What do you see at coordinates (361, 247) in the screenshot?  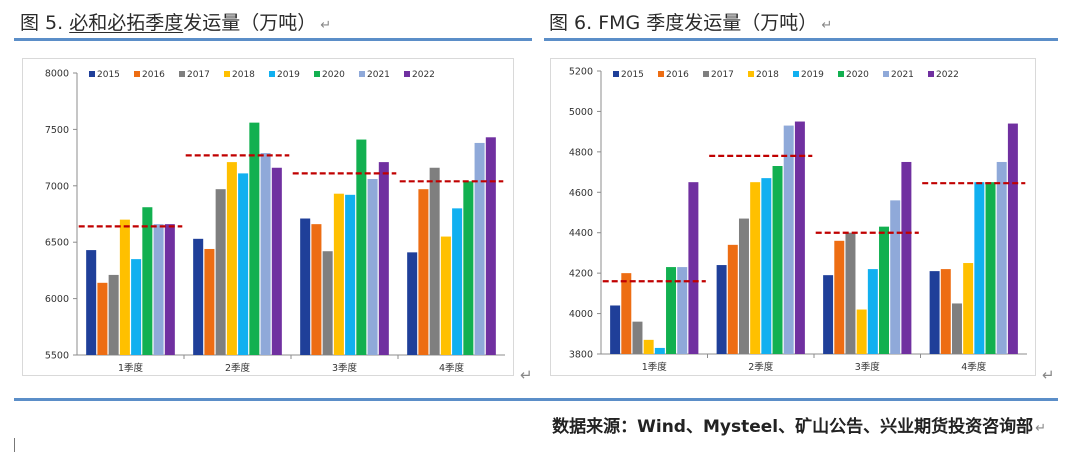 I see `bar-2020-q3` at bounding box center [361, 247].